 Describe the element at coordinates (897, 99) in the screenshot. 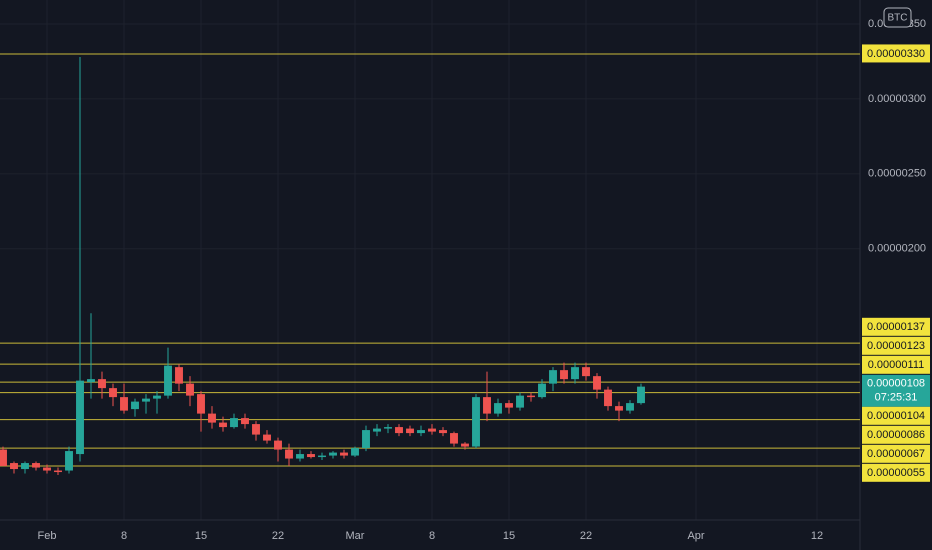

I see `y-tick-label: 0.00000300` at that location.